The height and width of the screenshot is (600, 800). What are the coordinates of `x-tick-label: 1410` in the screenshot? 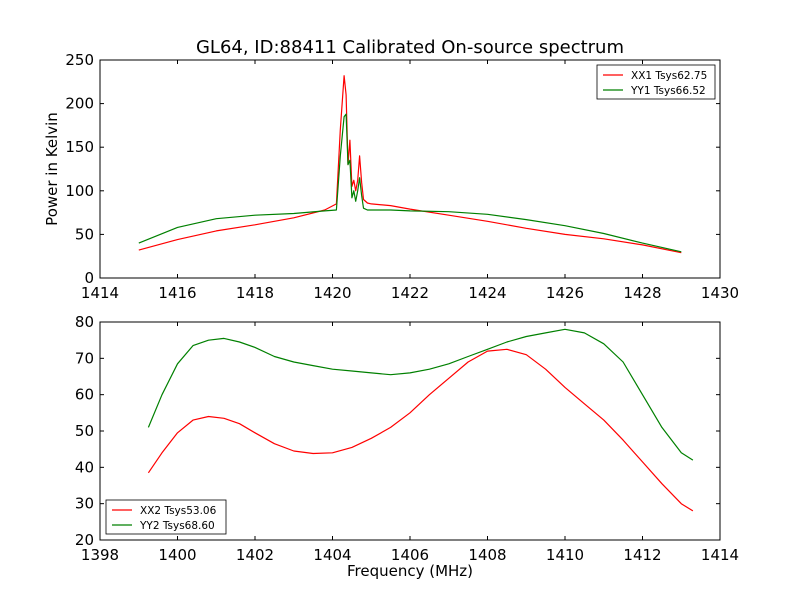 It's located at (565, 555).